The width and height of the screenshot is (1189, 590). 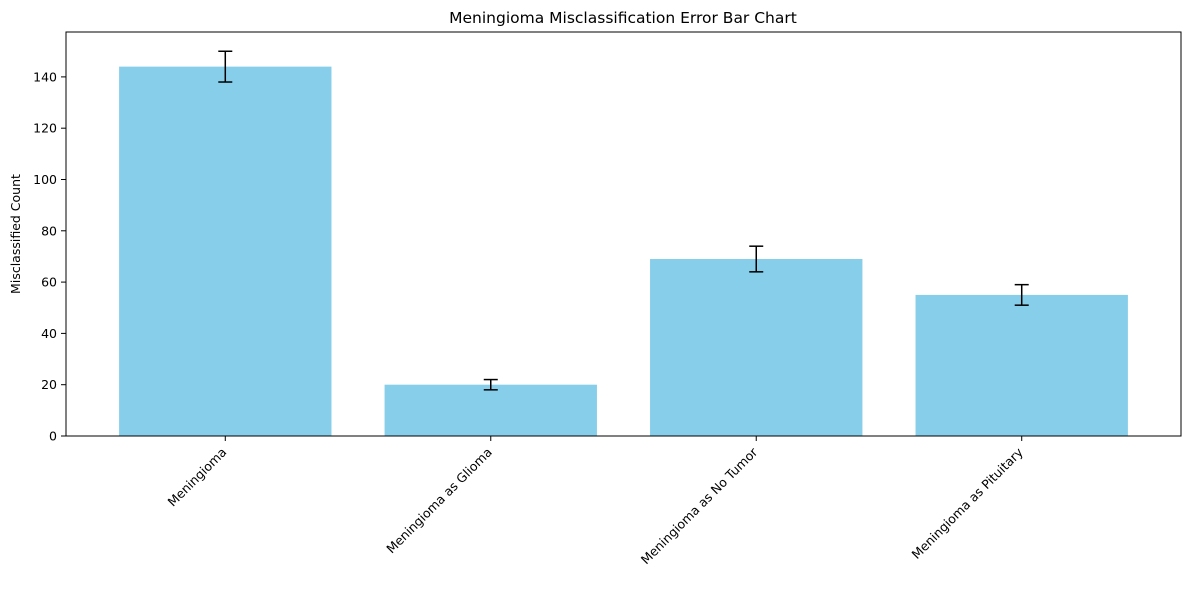 I want to click on y-tick-label: 80, so click(x=49, y=230).